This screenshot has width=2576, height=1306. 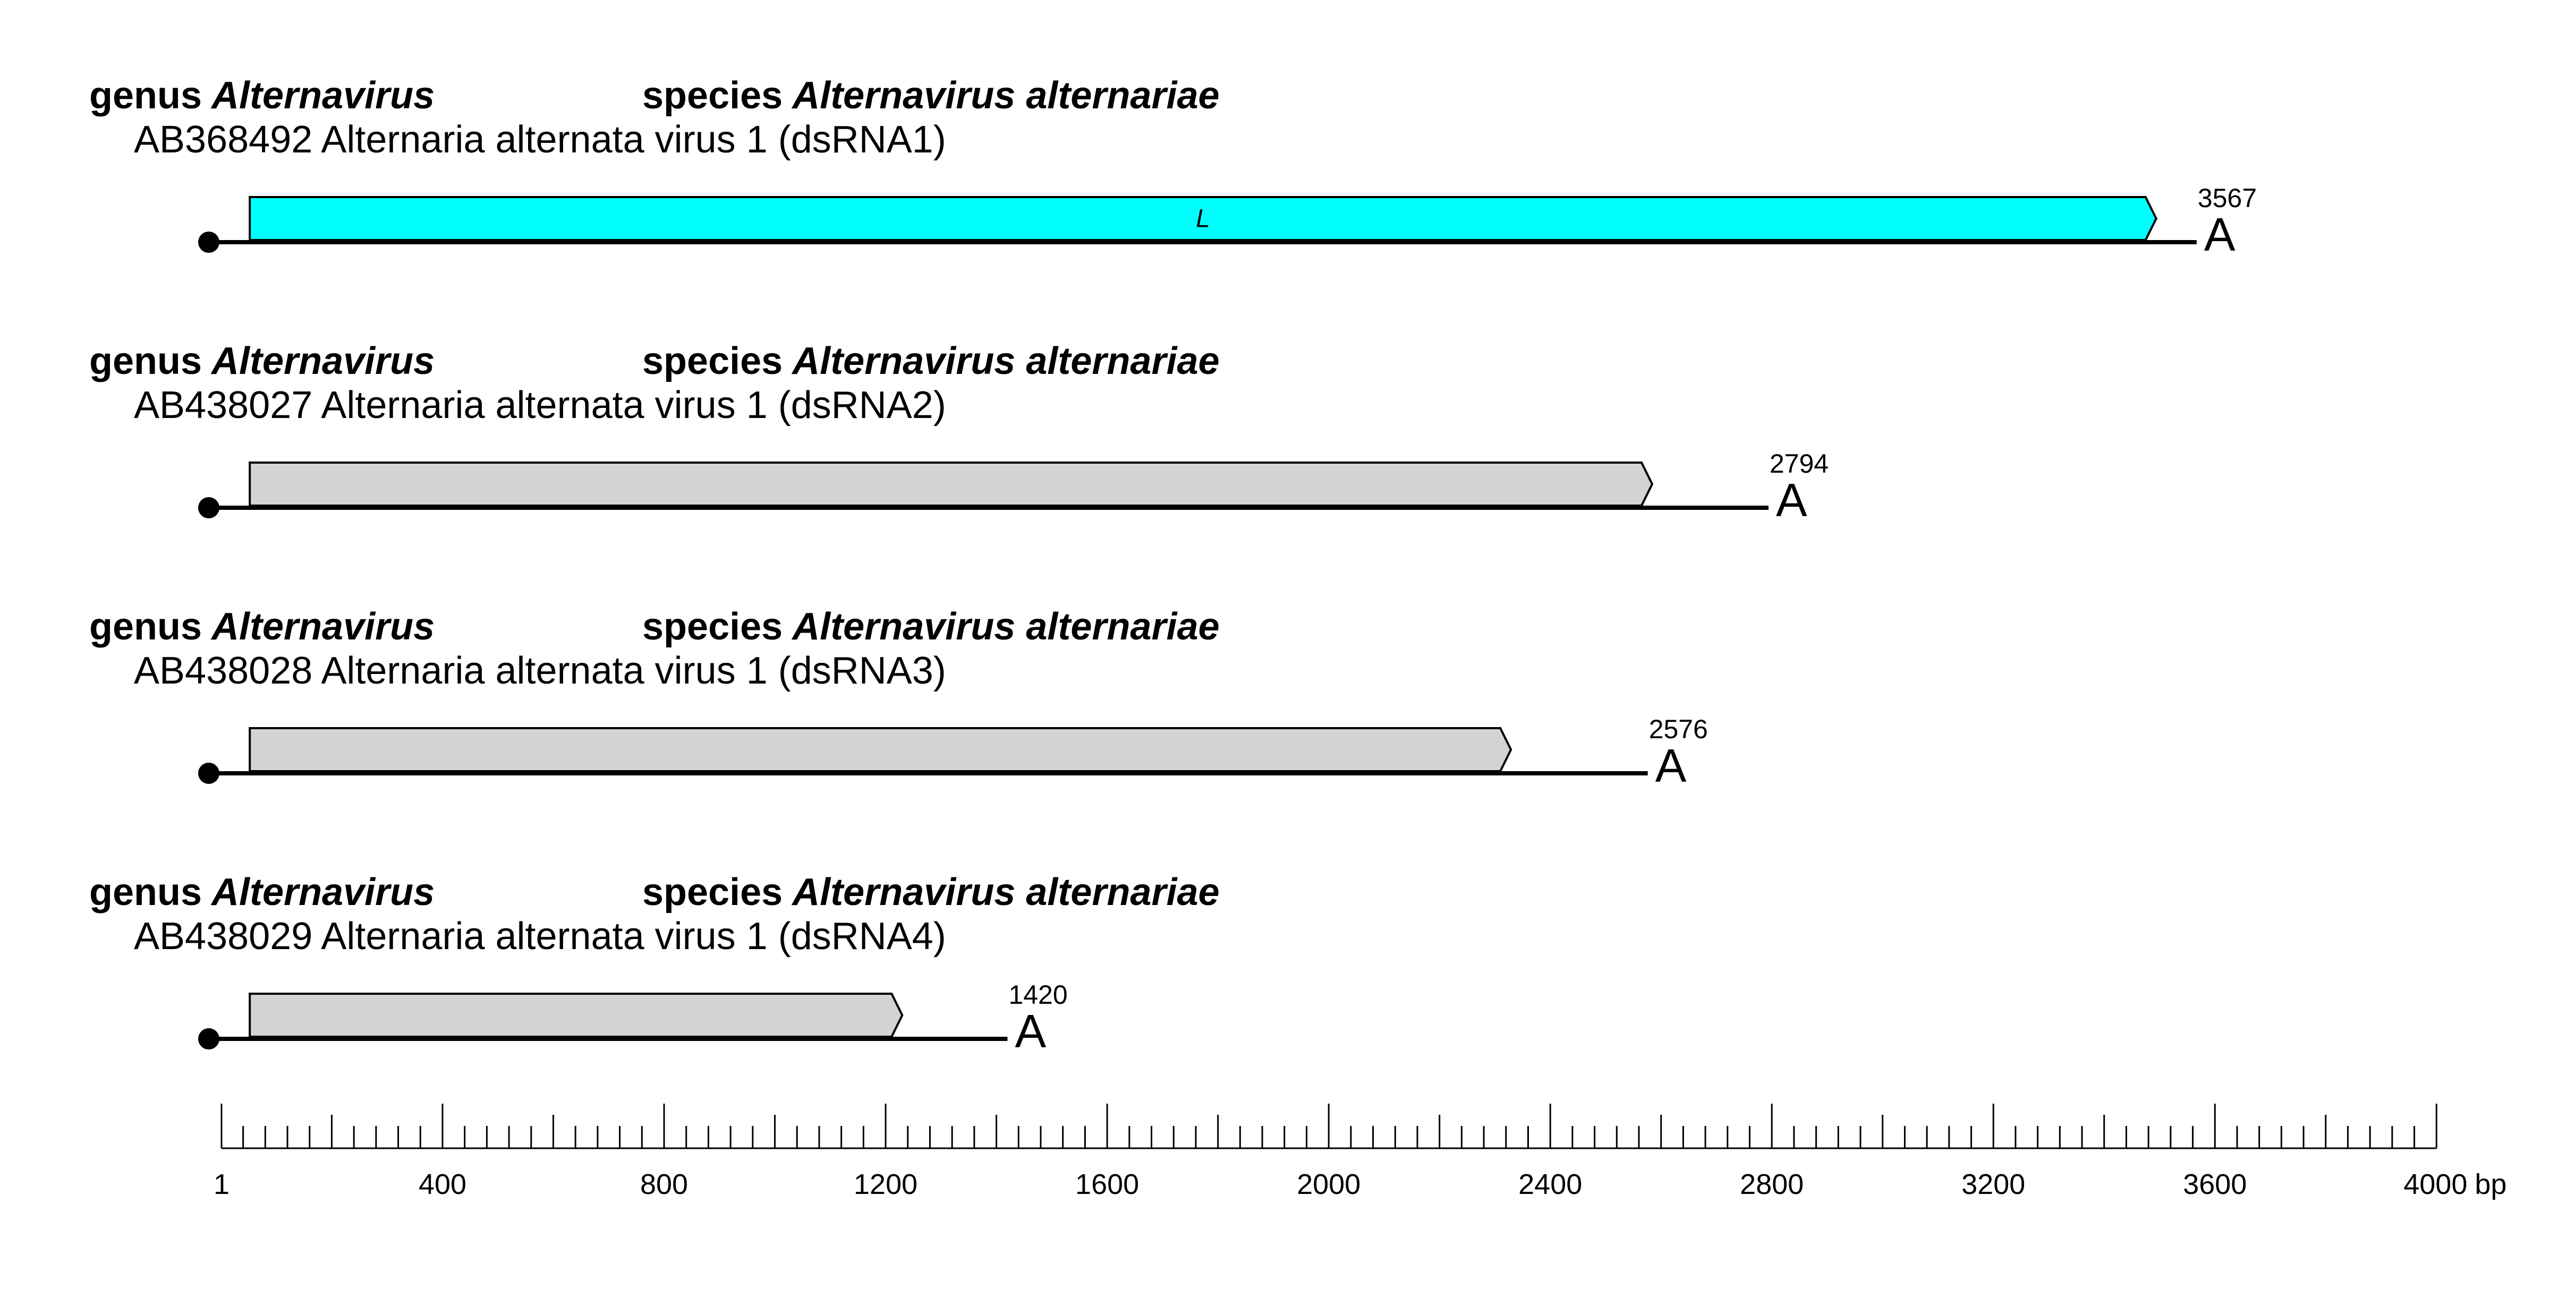 I want to click on tick-label: 400, so click(x=442, y=1184).